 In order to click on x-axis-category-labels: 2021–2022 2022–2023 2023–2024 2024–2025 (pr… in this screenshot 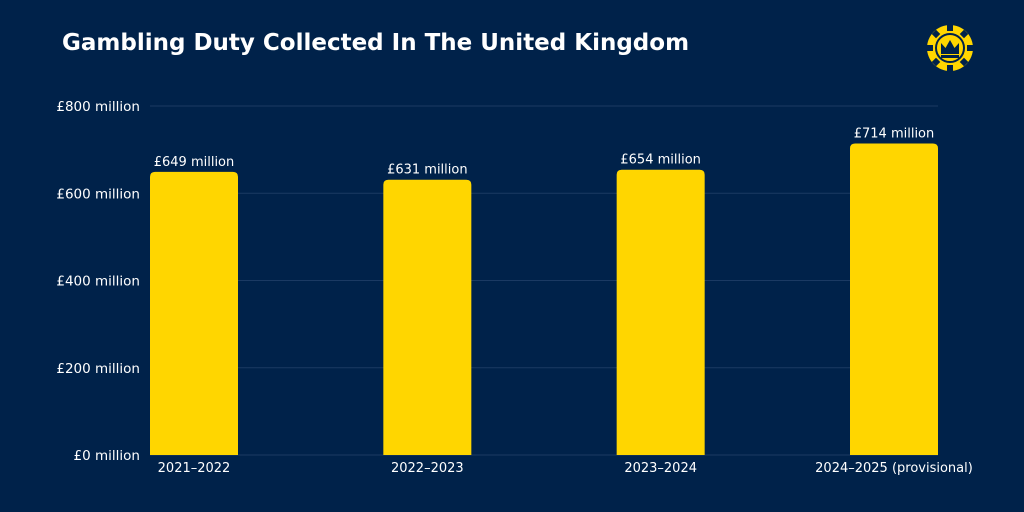, I will do `click(565, 468)`.